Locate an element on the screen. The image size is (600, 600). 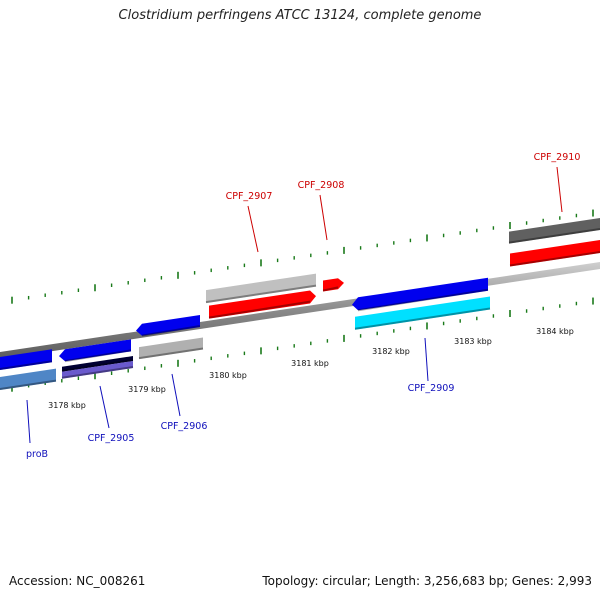
gene-bar-prob-edge is located at coordinates (28, 384).